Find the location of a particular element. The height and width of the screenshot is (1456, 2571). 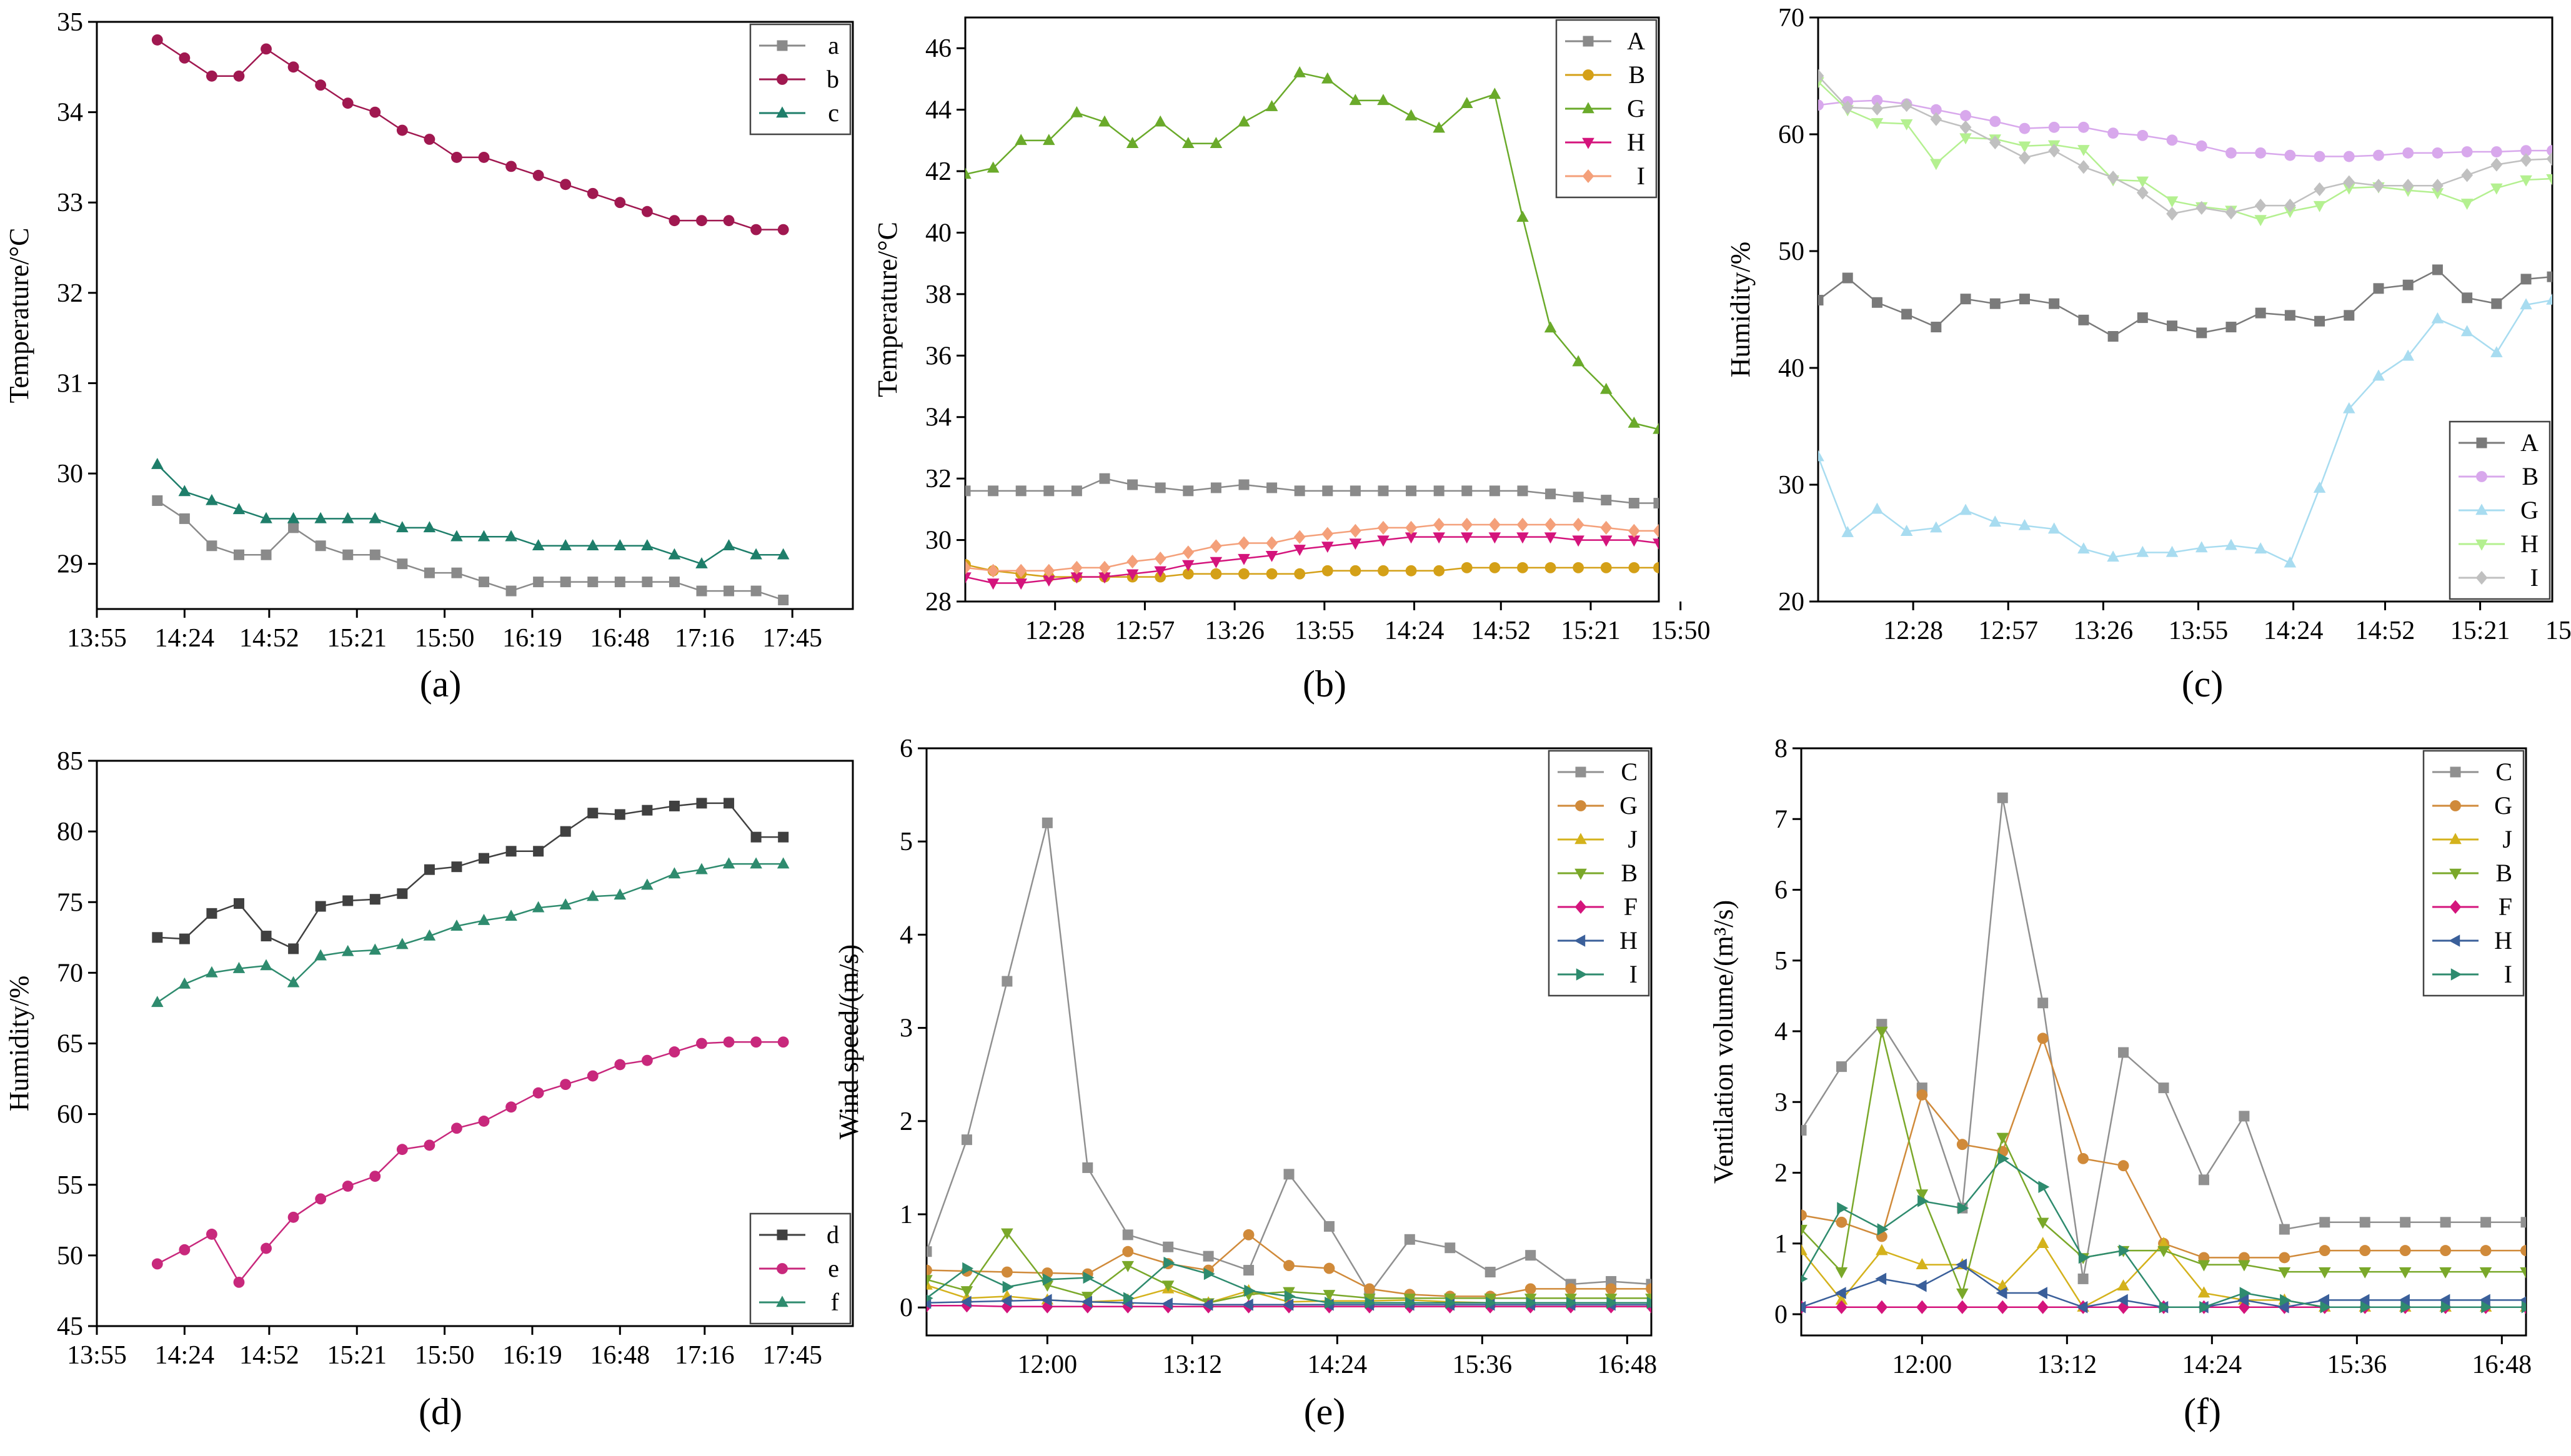

y-tick-label: 32 is located at coordinates (70, 293).